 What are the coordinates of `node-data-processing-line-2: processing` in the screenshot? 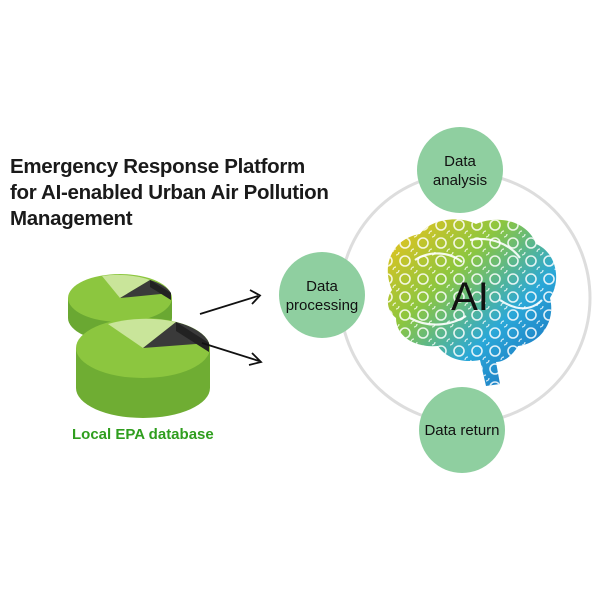 It's located at (322, 305).